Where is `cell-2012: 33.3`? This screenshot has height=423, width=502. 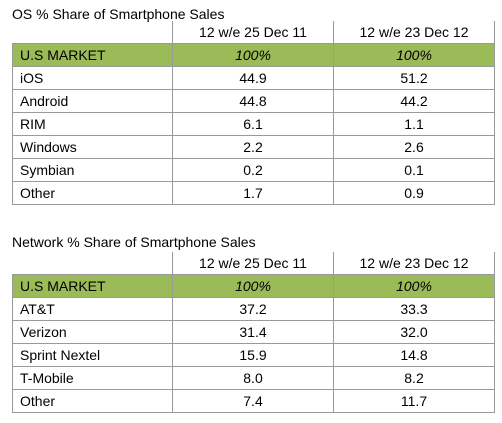
cell-2012: 33.3 is located at coordinates (414, 309).